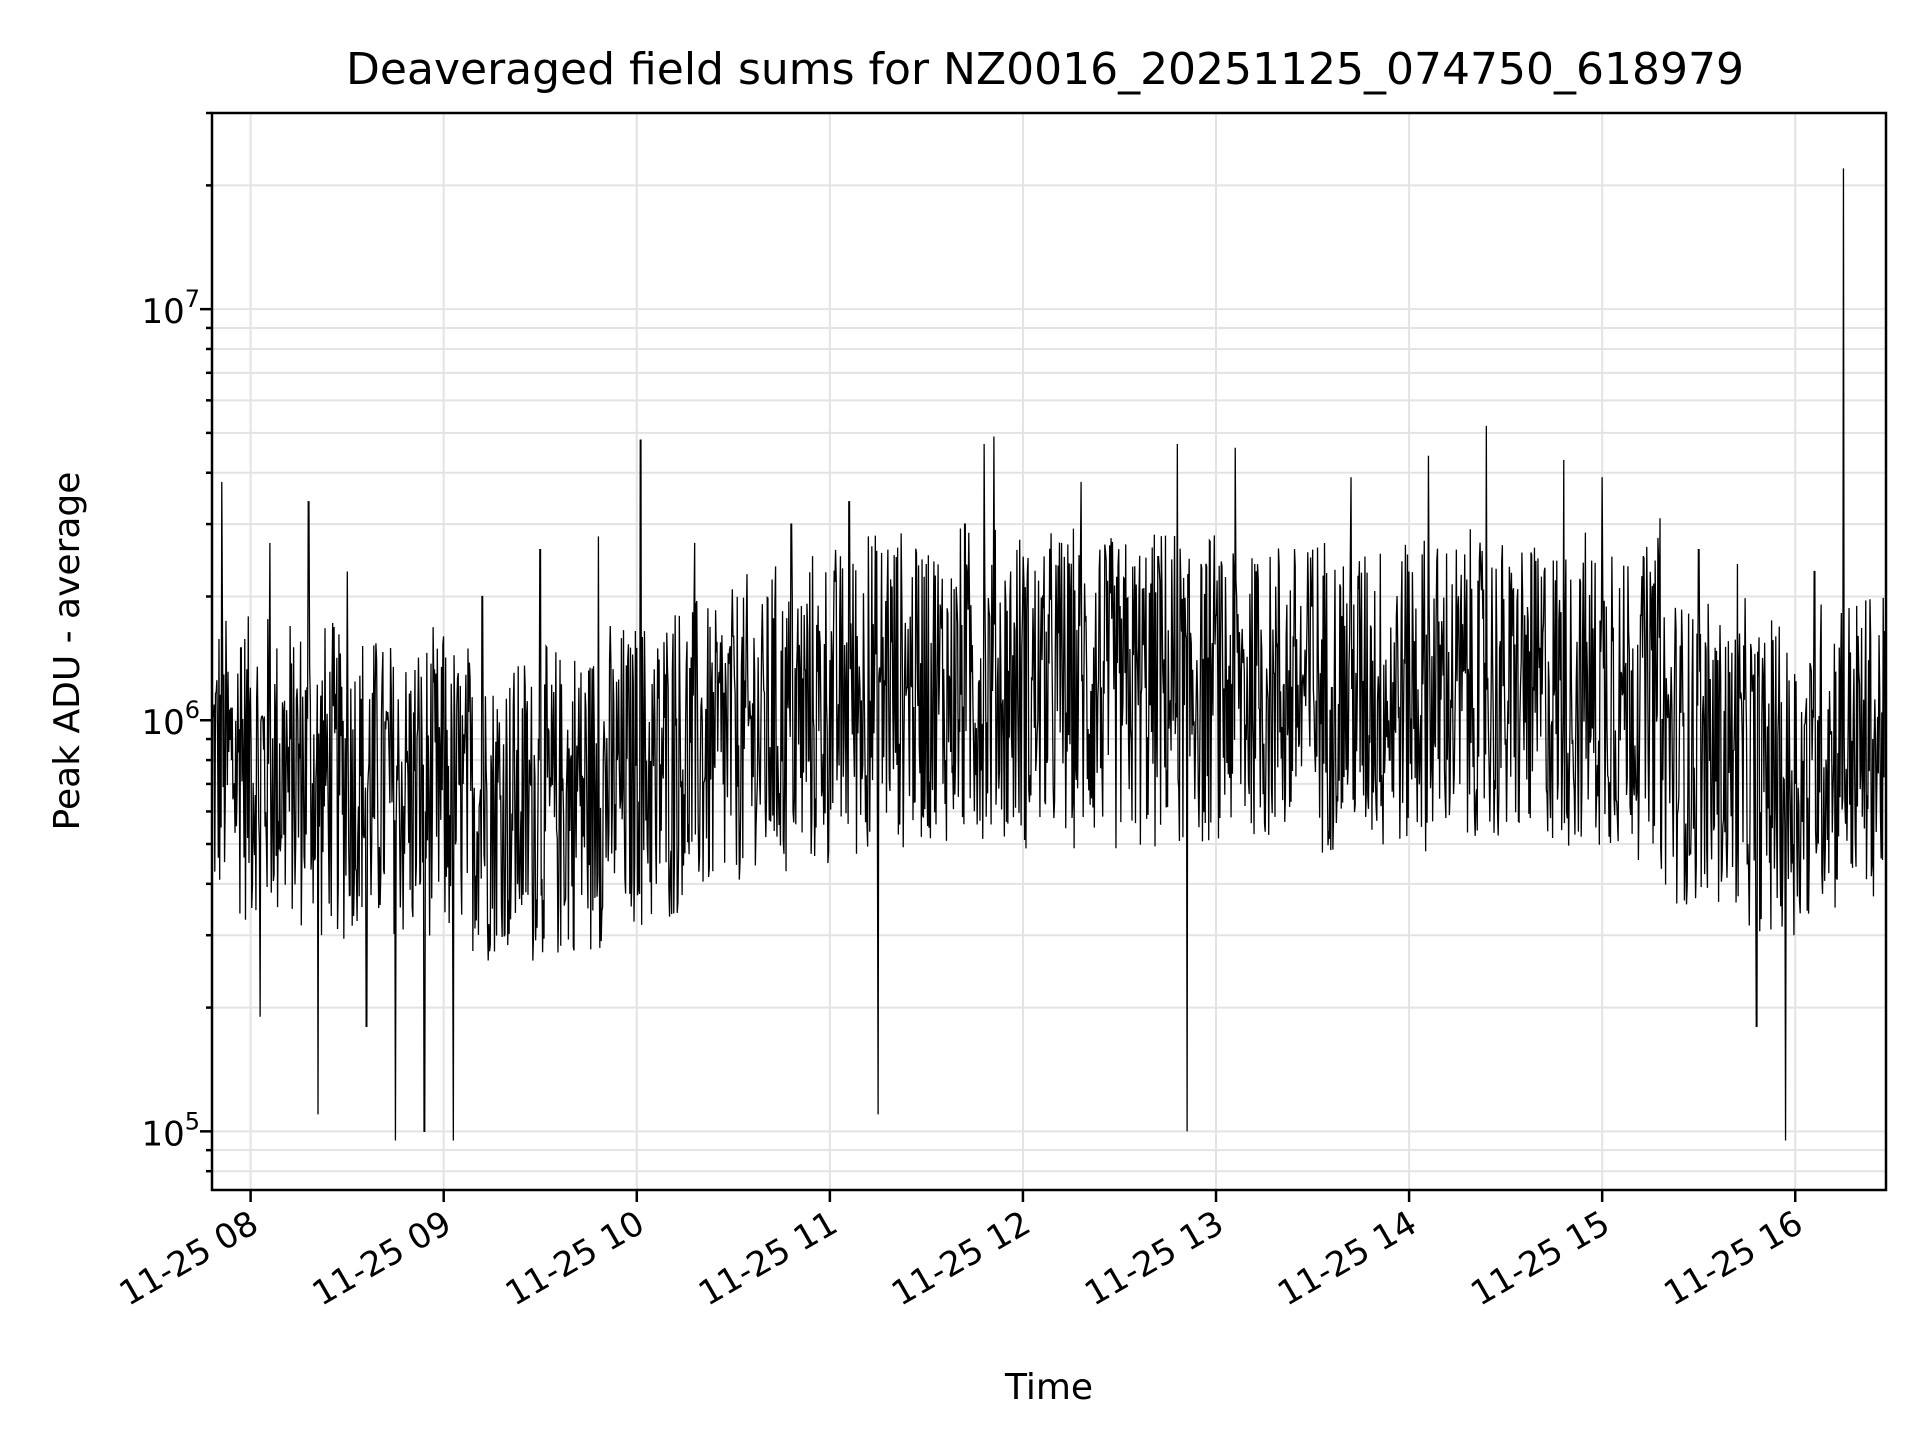  Describe the element at coordinates (1540, 1258) in the screenshot. I see `x-tick-label: 11-25 15` at that location.